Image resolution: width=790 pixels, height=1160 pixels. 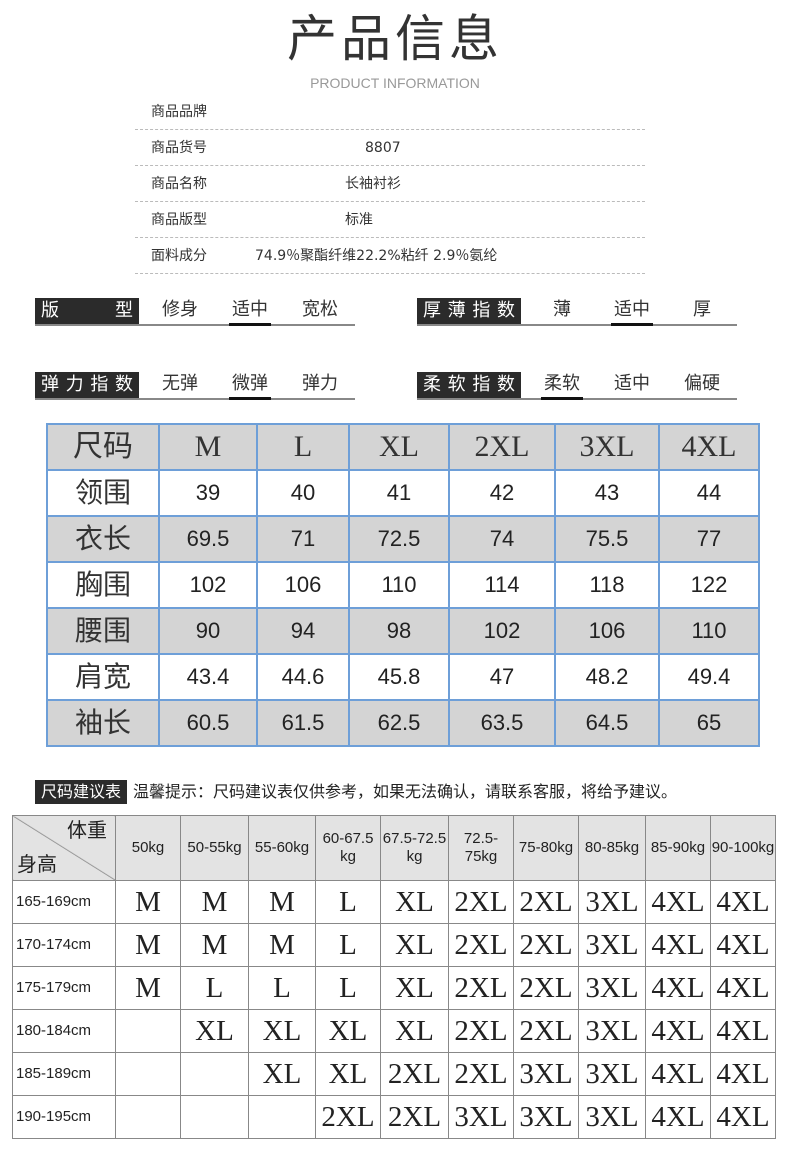 I want to click on attribute-option: 微弹, so click(x=250, y=386).